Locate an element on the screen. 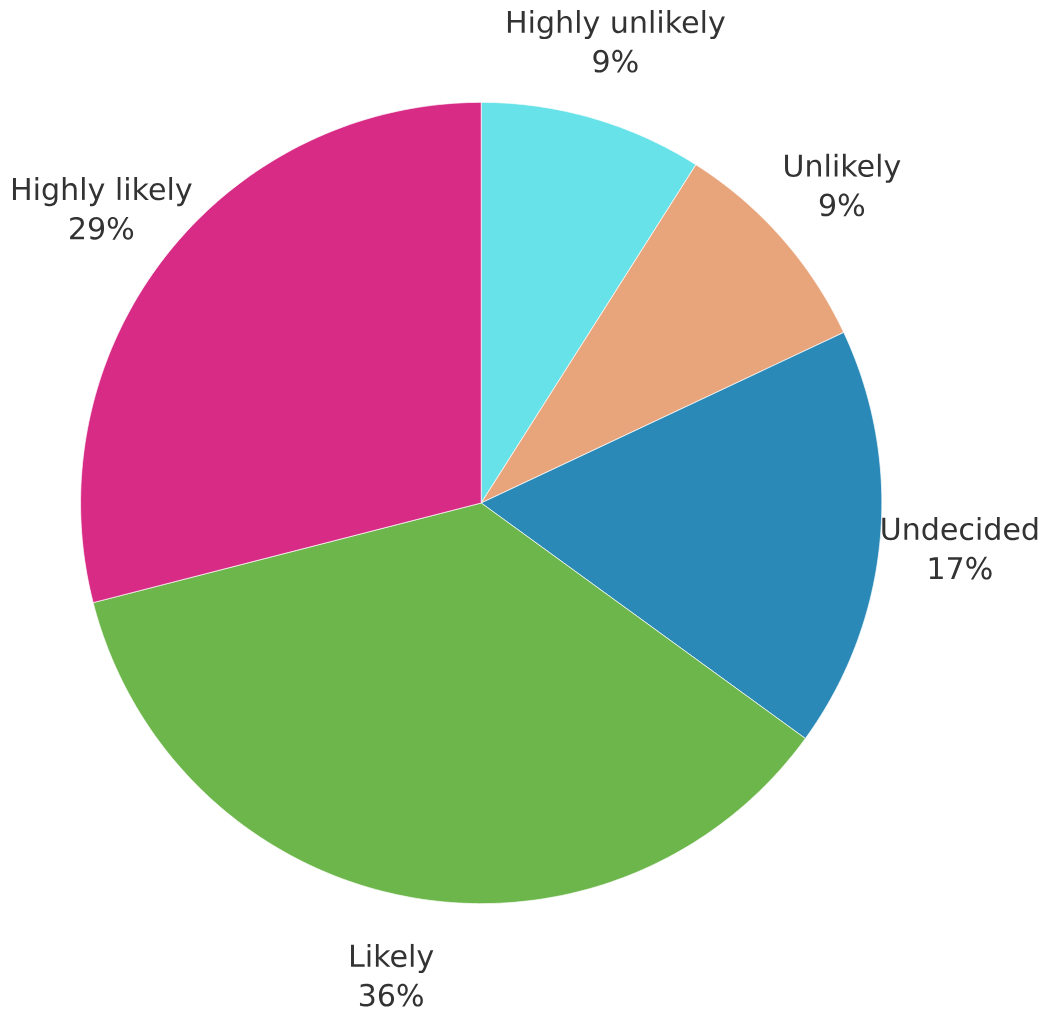  data-label: 36% is located at coordinates (391, 995).